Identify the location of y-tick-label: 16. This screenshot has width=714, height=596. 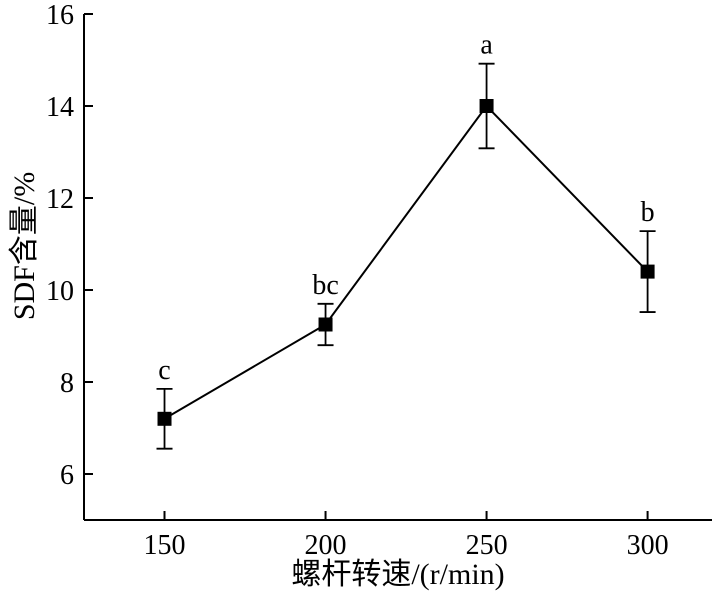
(60, 15).